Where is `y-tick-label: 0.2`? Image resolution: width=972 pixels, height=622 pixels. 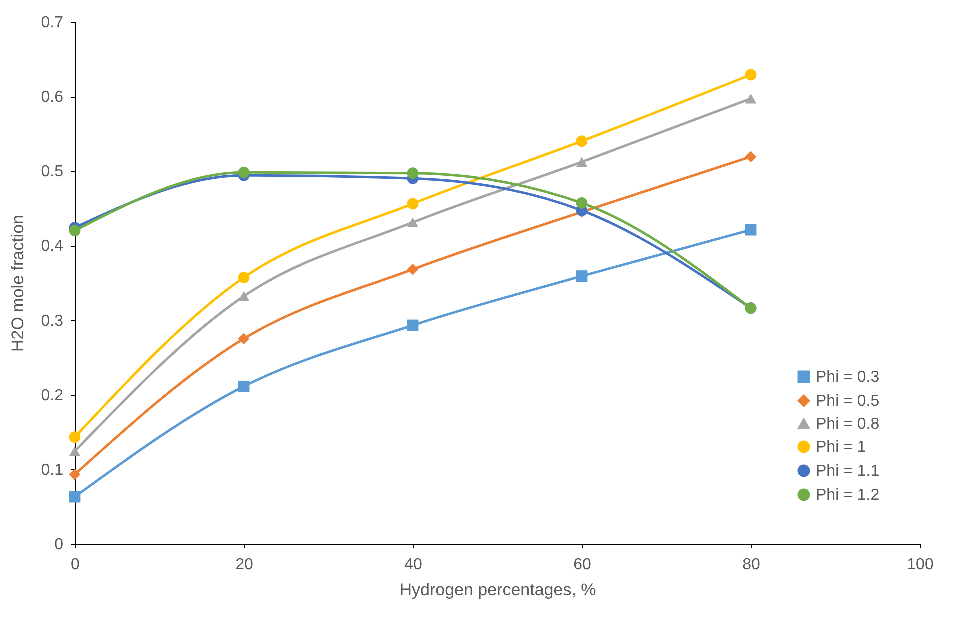 y-tick-label: 0.2 is located at coordinates (52, 395).